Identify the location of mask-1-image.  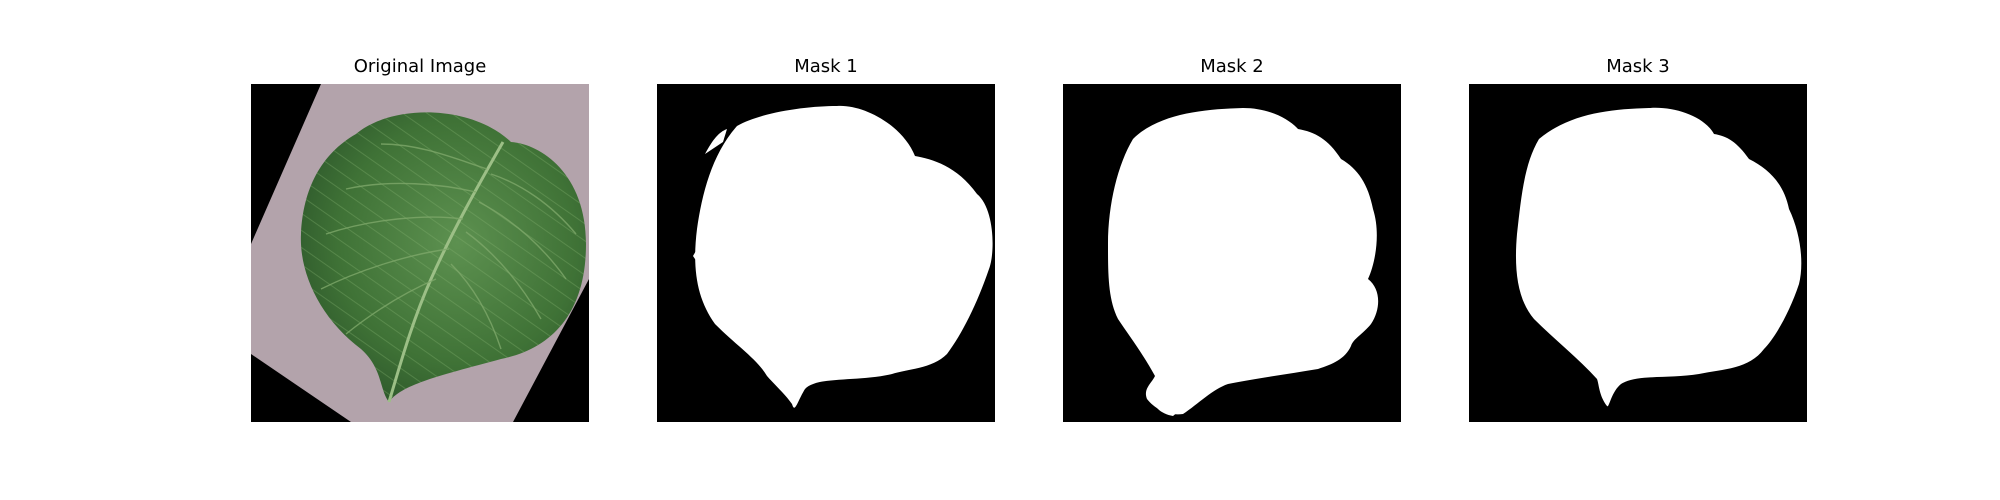
(826, 253).